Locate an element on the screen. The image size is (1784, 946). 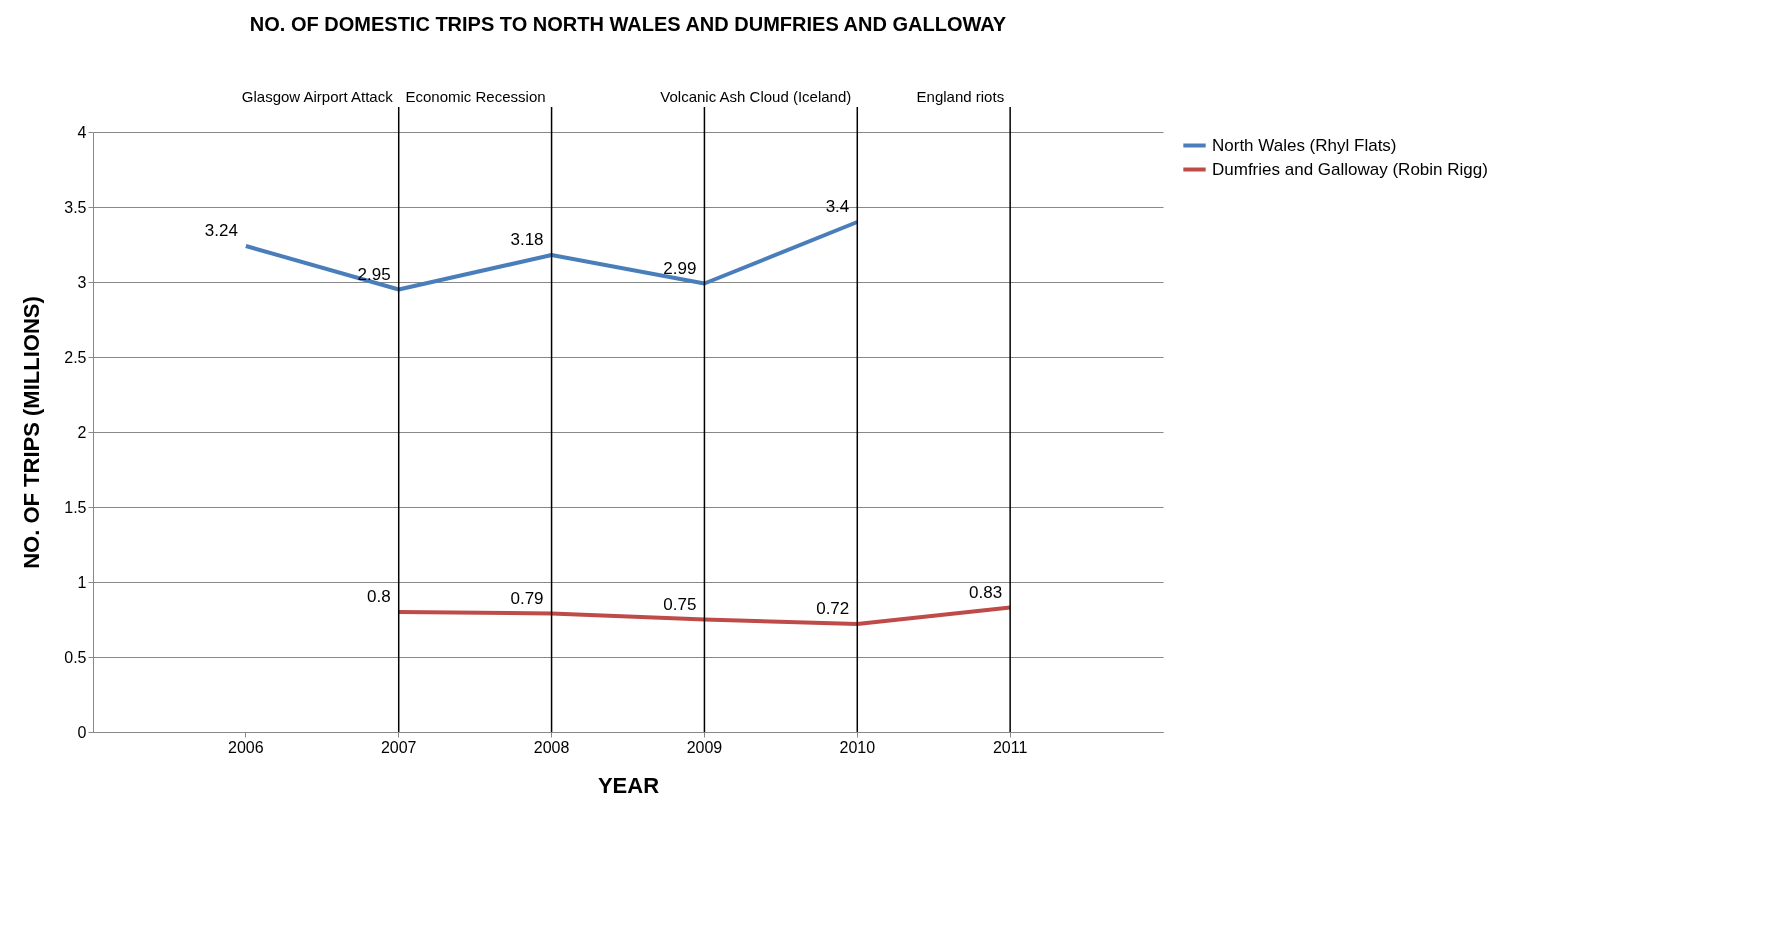
y-tick-label: 0 is located at coordinates (82, 732).